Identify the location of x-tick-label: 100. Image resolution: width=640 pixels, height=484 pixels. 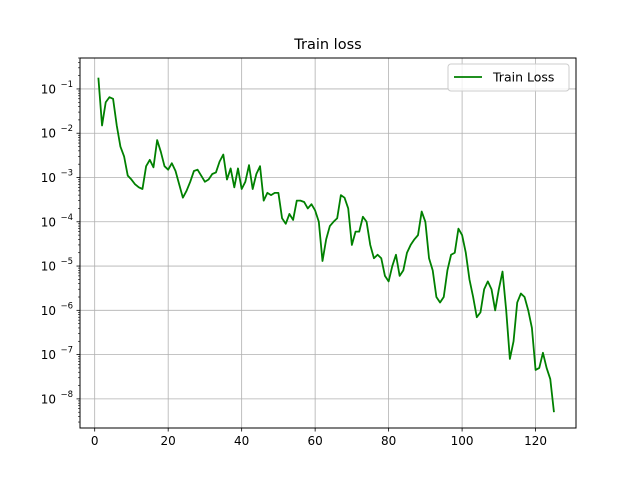
(462, 441).